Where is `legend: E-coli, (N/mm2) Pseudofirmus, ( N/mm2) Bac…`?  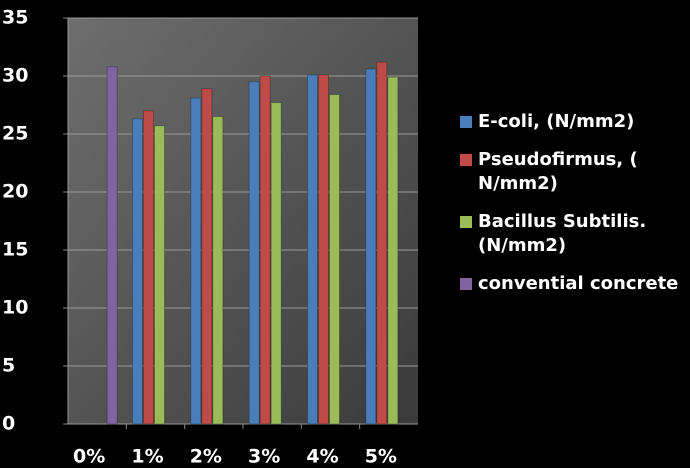
legend: E-coli, (N/mm2) Pseudofirmus, ( N/mm2) Bac… is located at coordinates (575, 210).